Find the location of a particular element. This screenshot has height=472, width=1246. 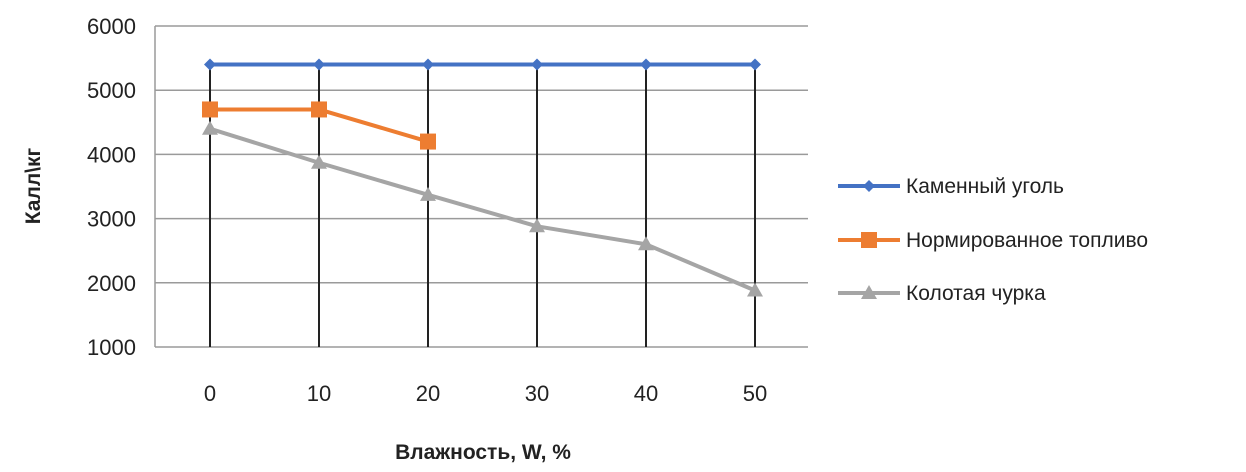

y-tick-label: 3000 is located at coordinates (111, 219).